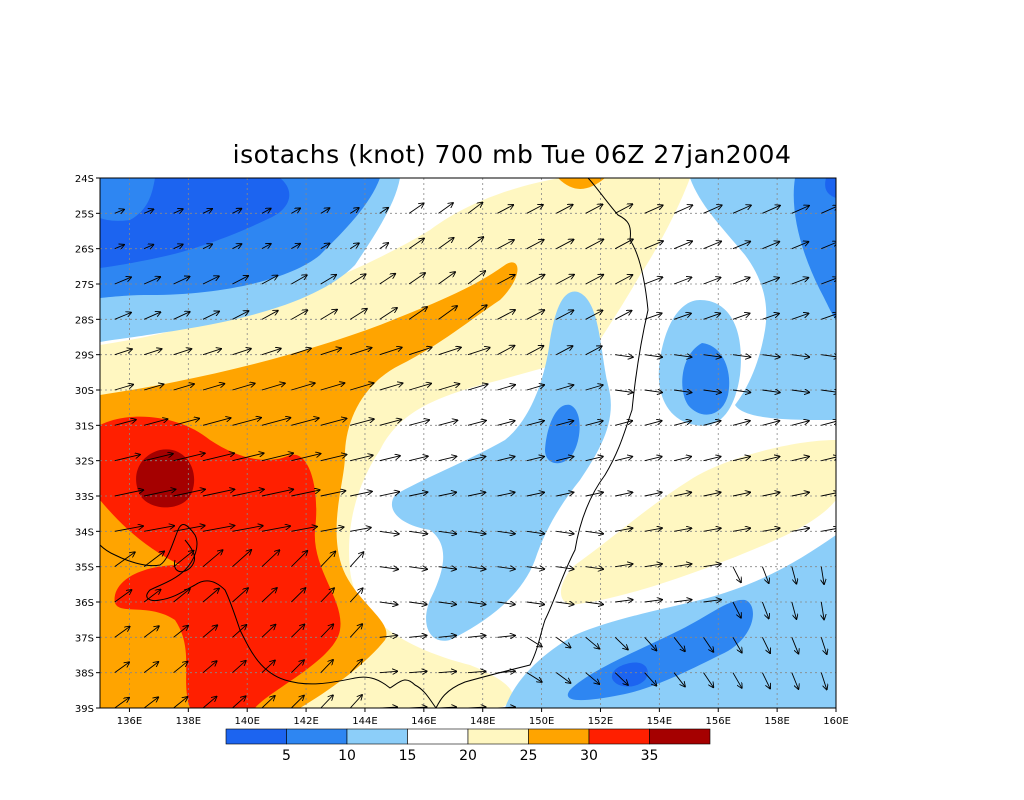 This screenshot has height=800, width=1024. Describe the element at coordinates (659, 721) in the screenshot. I see `x-tick-label: 154E` at that location.